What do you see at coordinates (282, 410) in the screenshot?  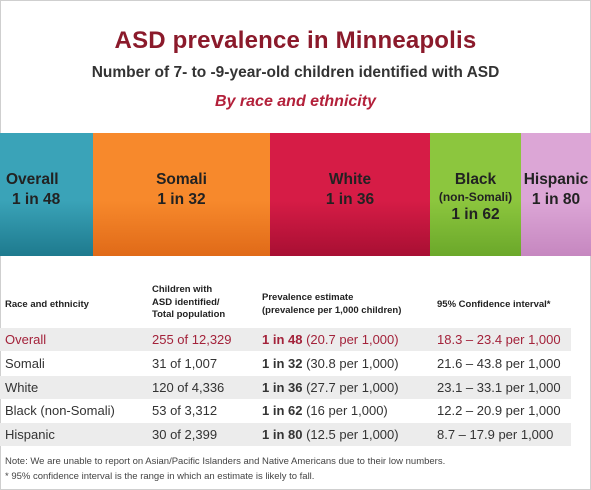 I see `cell-ratio: 1 in 62` at bounding box center [282, 410].